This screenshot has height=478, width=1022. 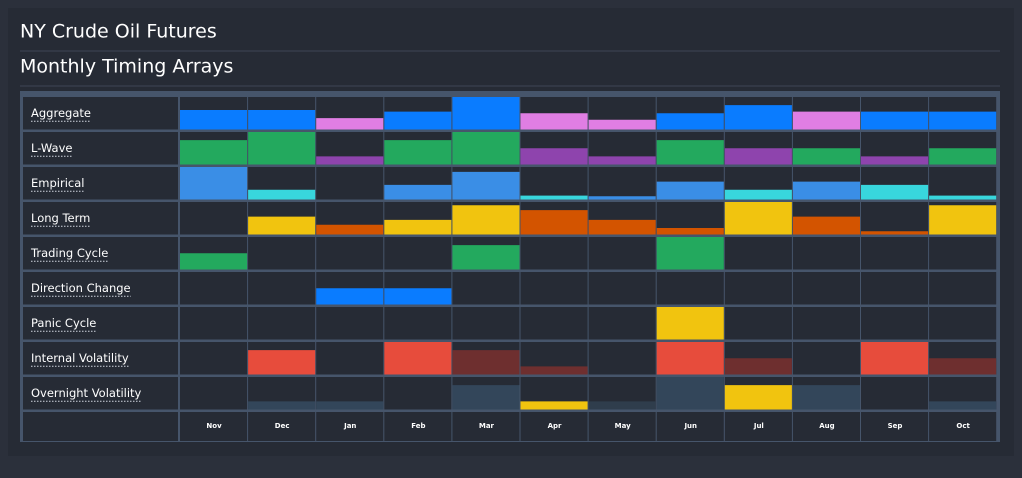 What do you see at coordinates (826, 426) in the screenshot?
I see `x-tick-label: Aug` at bounding box center [826, 426].